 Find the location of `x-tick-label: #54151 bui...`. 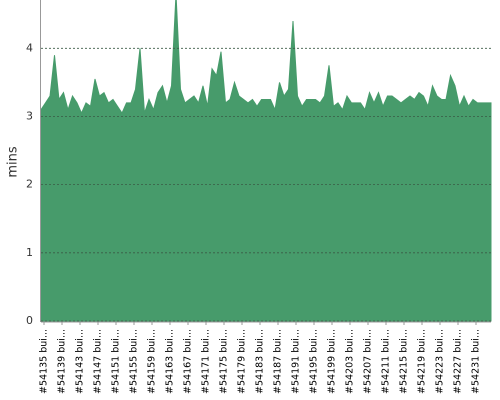

x-tick-label: #54151 bui... is located at coordinates (116, 361).